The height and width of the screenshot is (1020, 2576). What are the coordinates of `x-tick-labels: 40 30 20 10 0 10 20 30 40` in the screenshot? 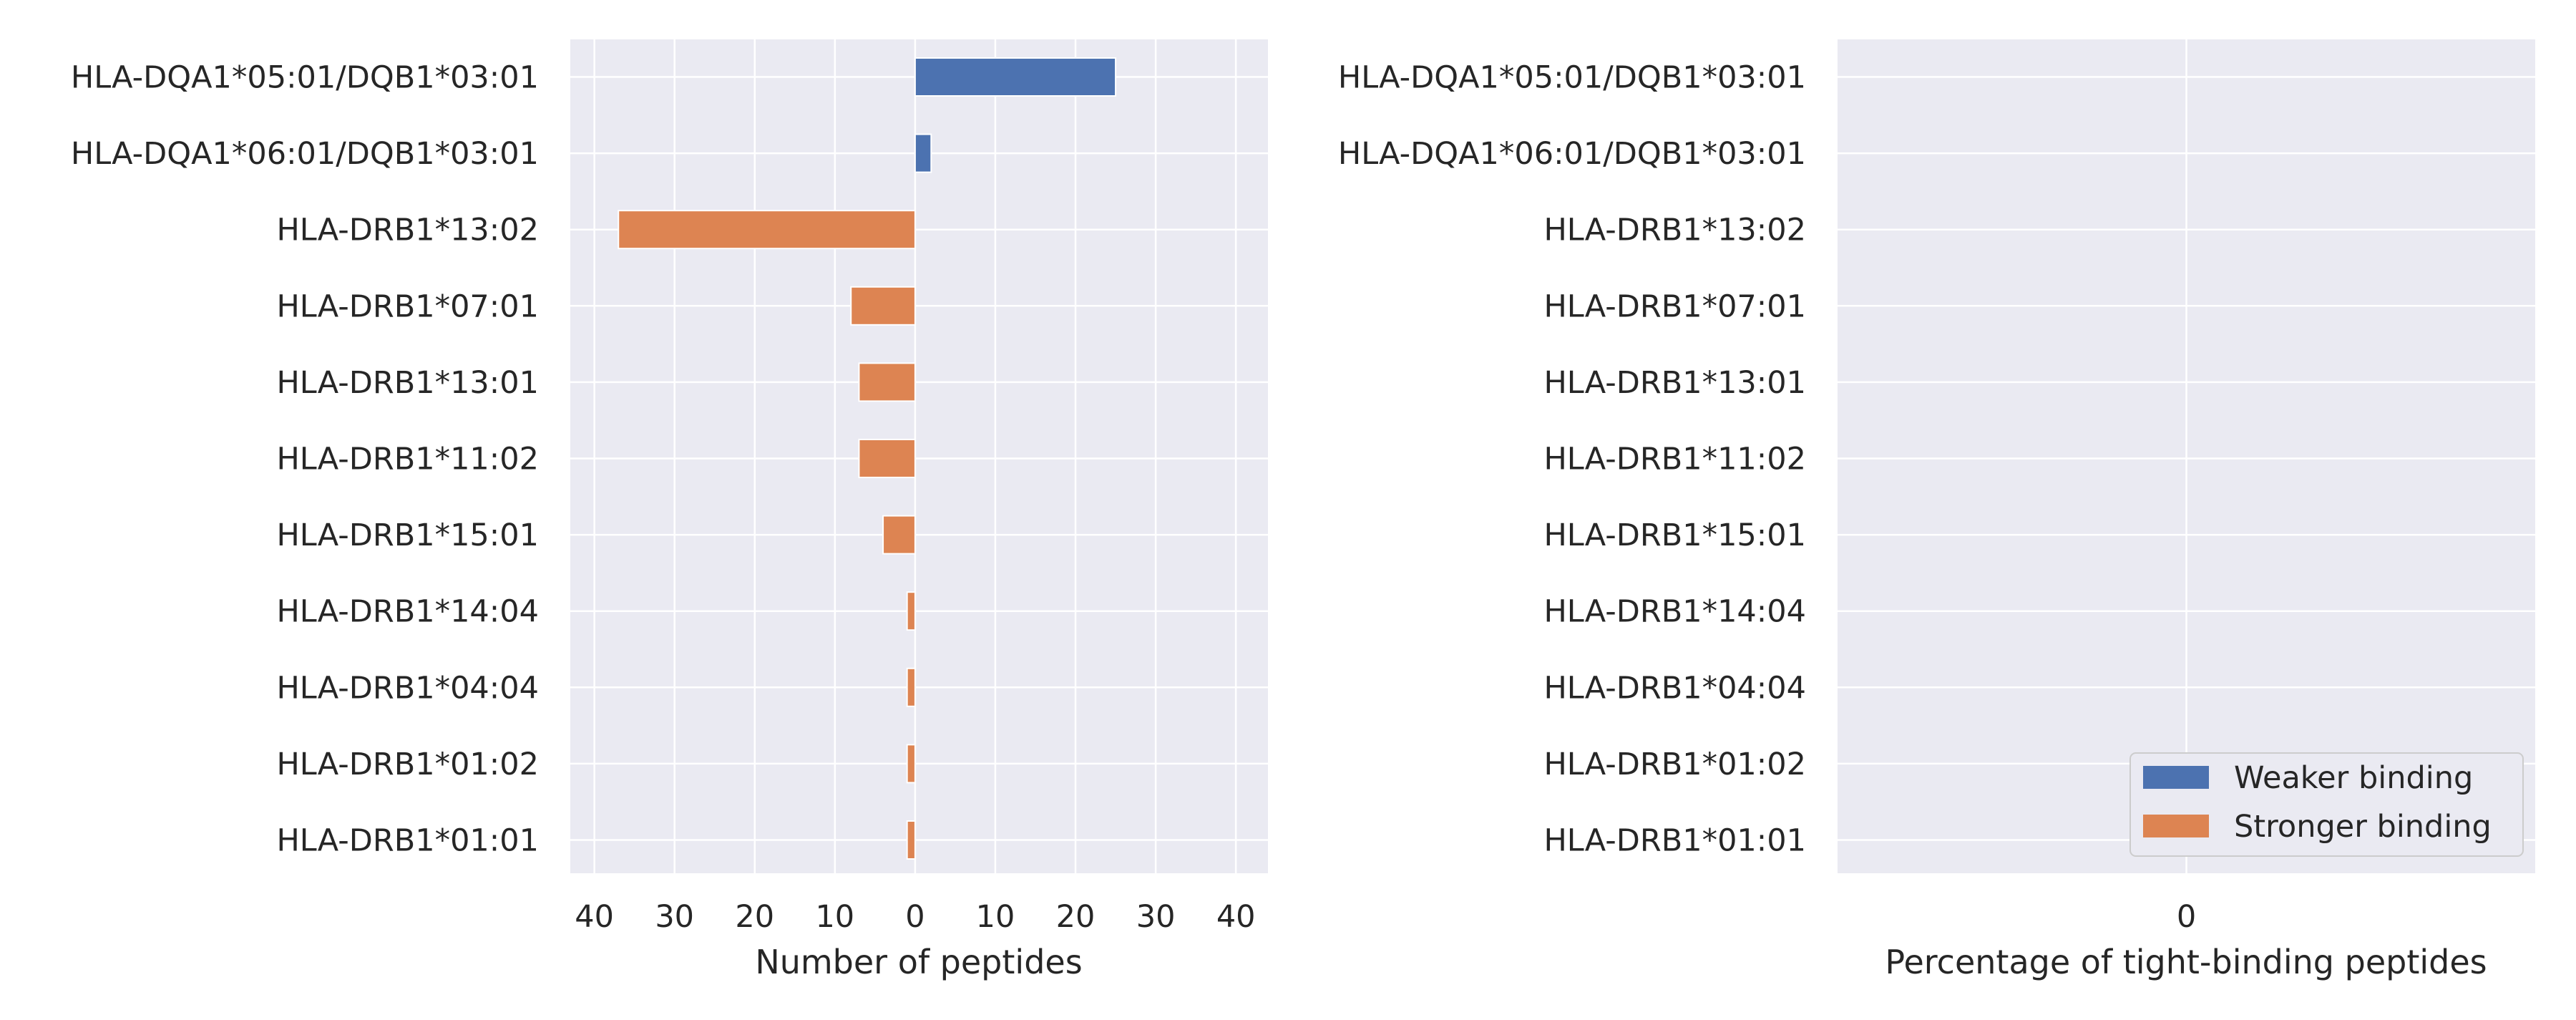 It's located at (915, 917).